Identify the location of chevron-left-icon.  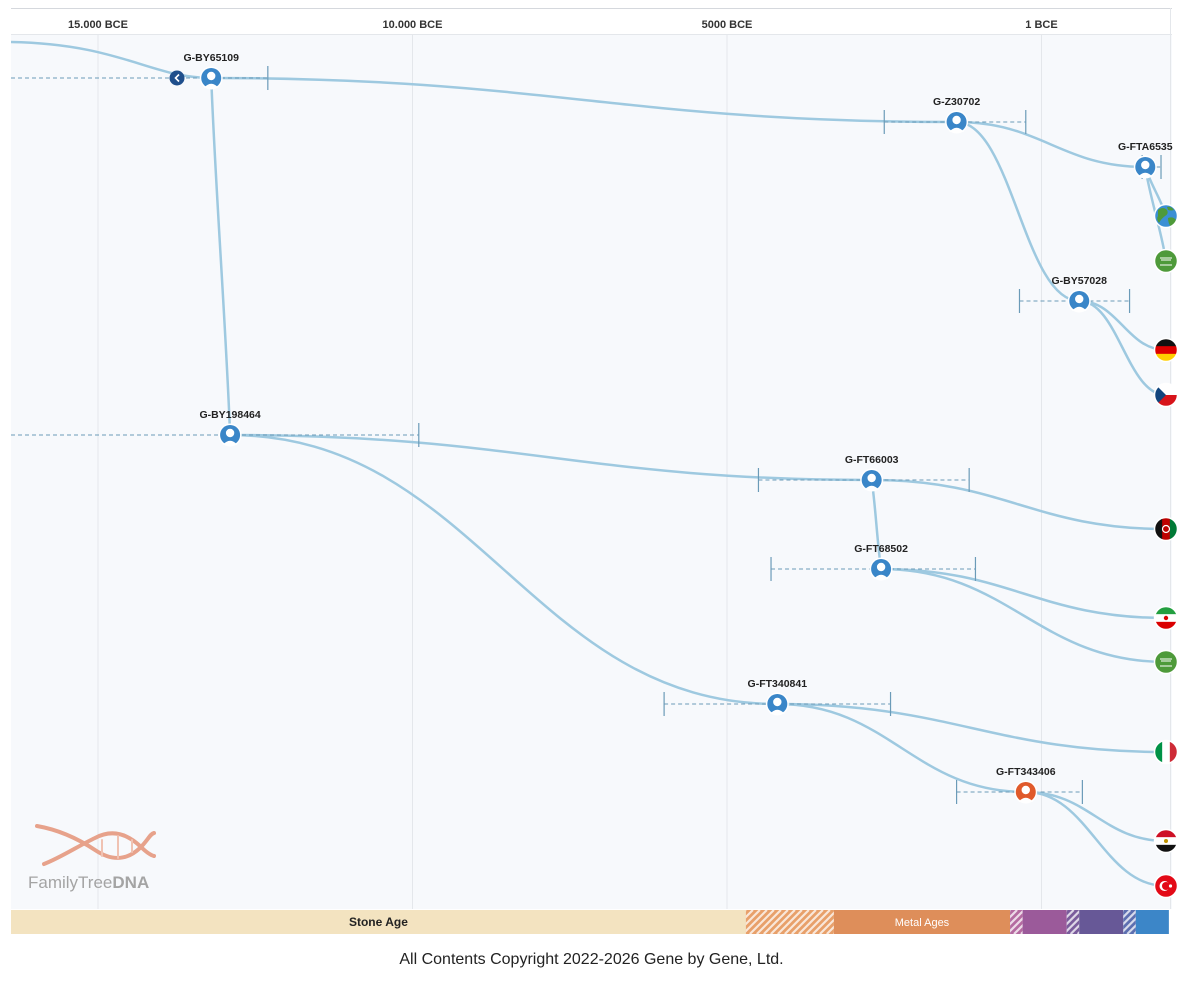
(177, 78).